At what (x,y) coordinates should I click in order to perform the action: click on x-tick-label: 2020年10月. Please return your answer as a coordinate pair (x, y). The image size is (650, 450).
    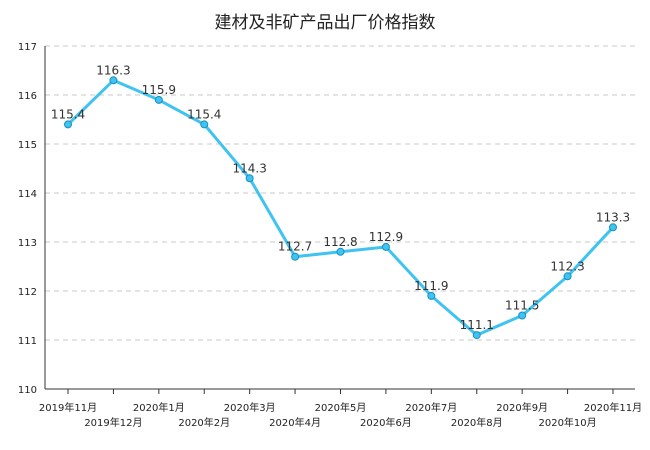
    Looking at the image, I should click on (567, 422).